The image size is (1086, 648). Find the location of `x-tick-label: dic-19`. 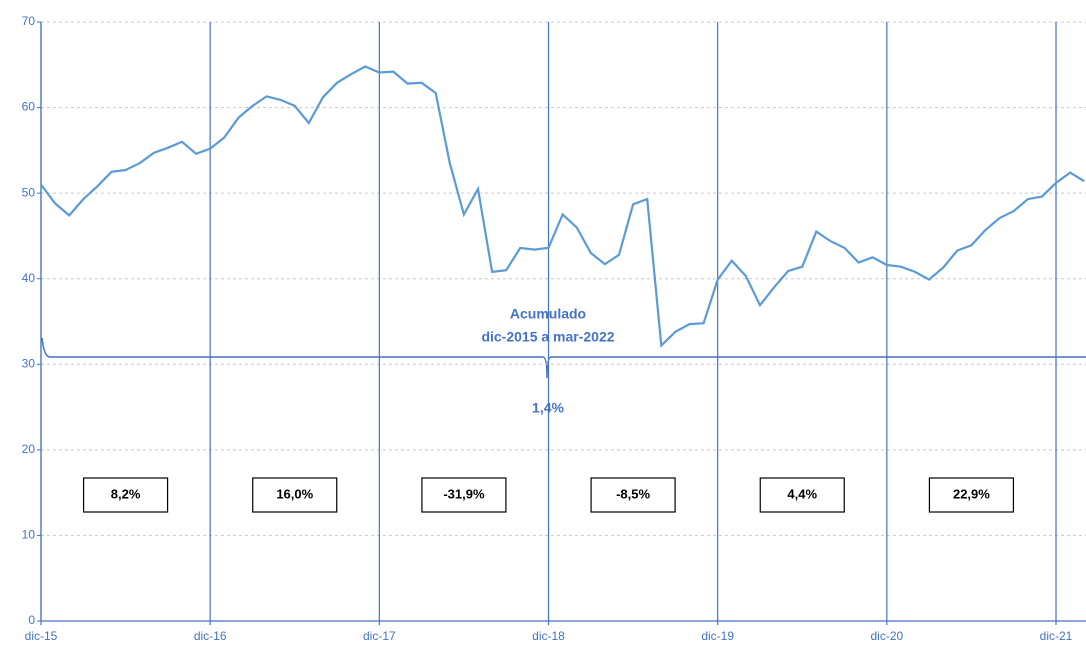

x-tick-label: dic-19 is located at coordinates (717, 636).